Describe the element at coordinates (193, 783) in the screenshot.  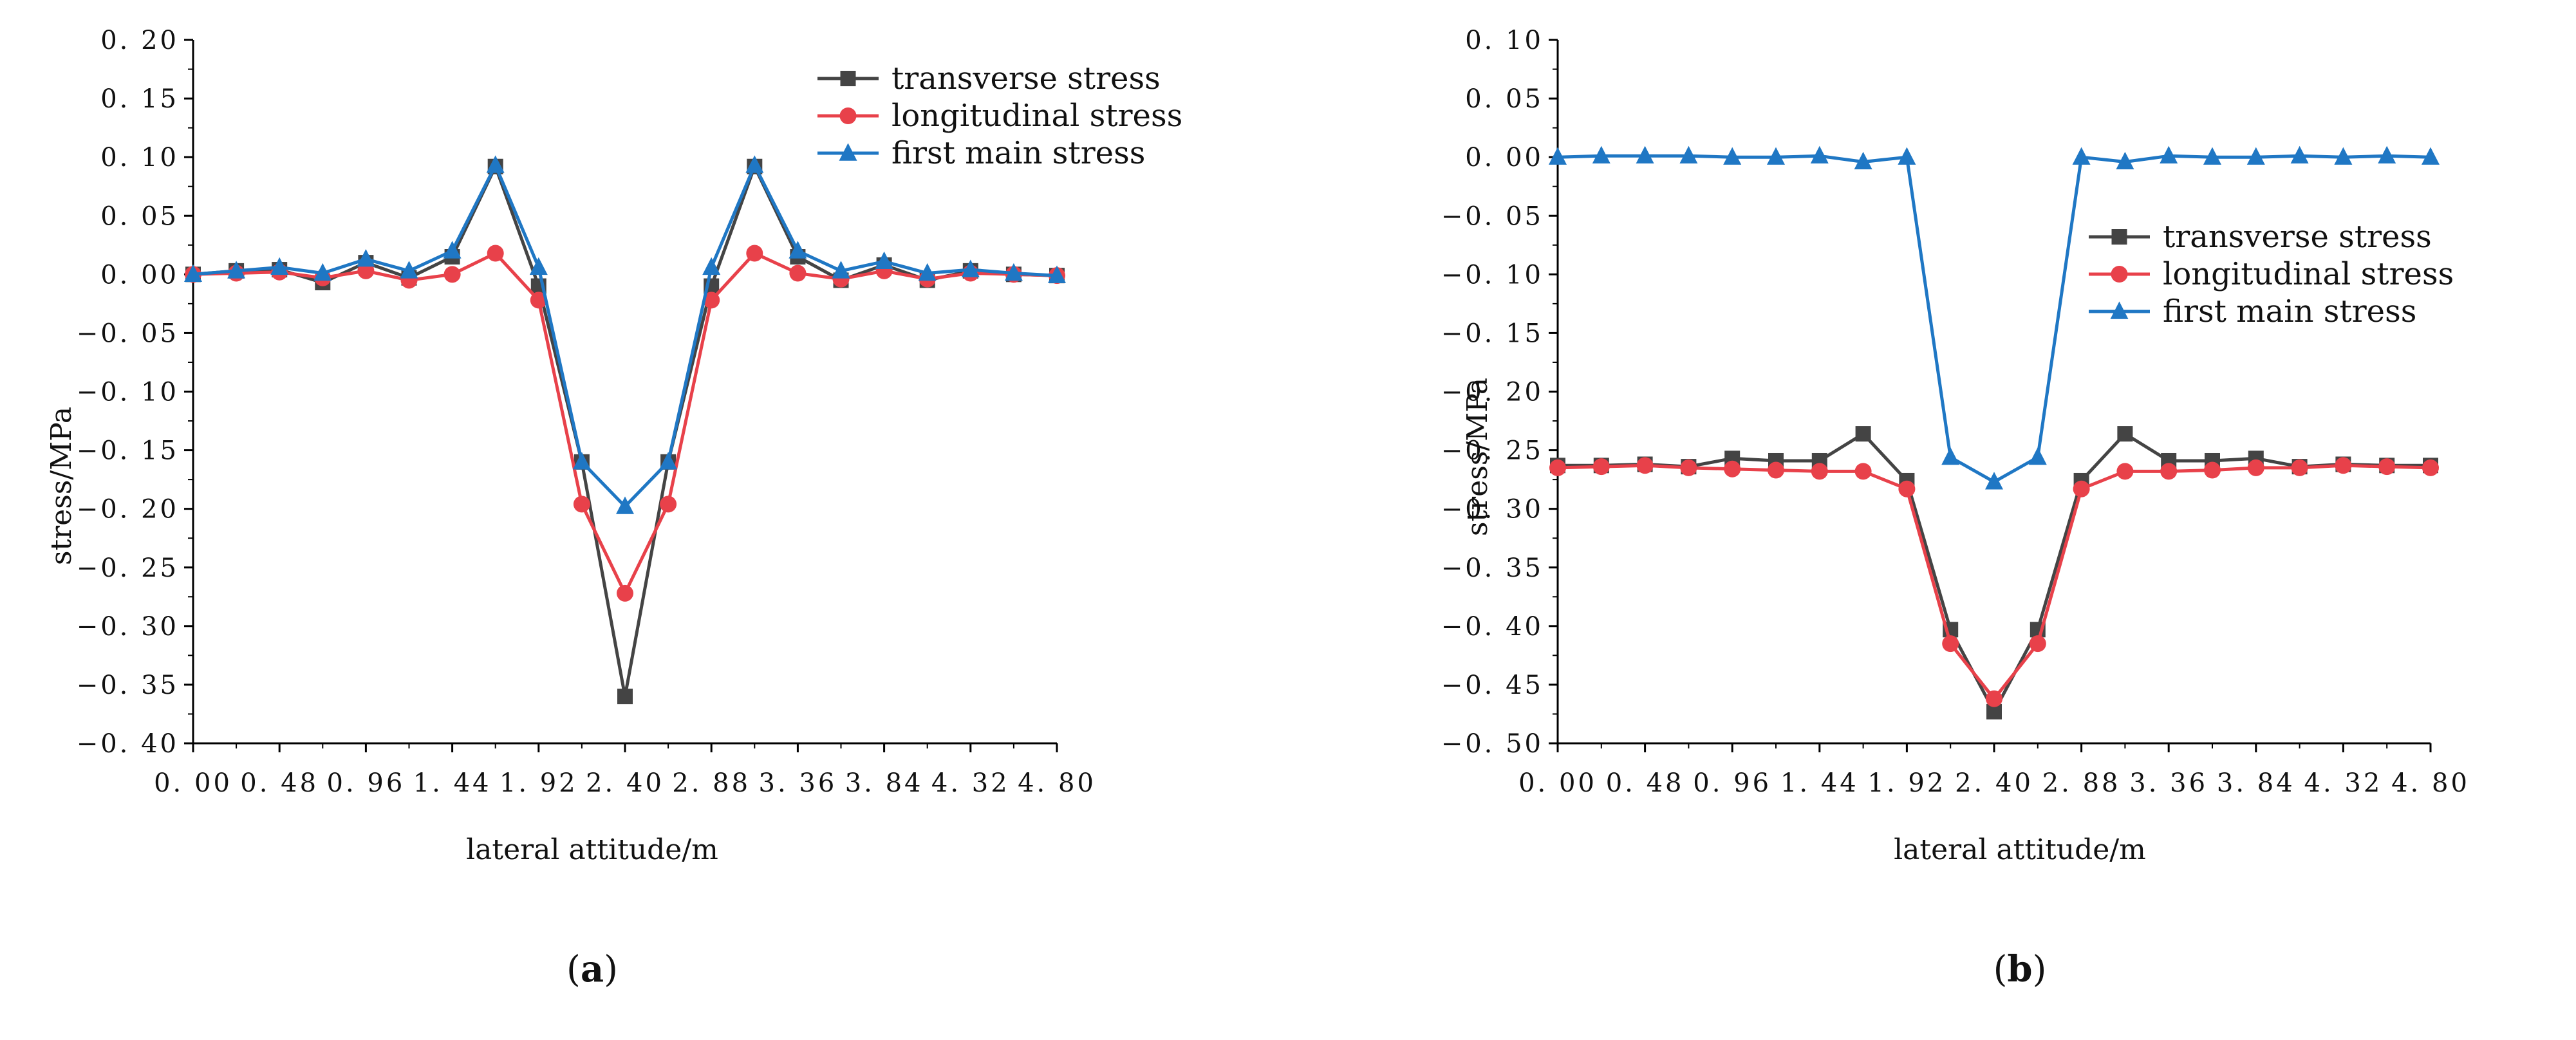
I see `panel-a-x-tick-label: 0. 00` at that location.